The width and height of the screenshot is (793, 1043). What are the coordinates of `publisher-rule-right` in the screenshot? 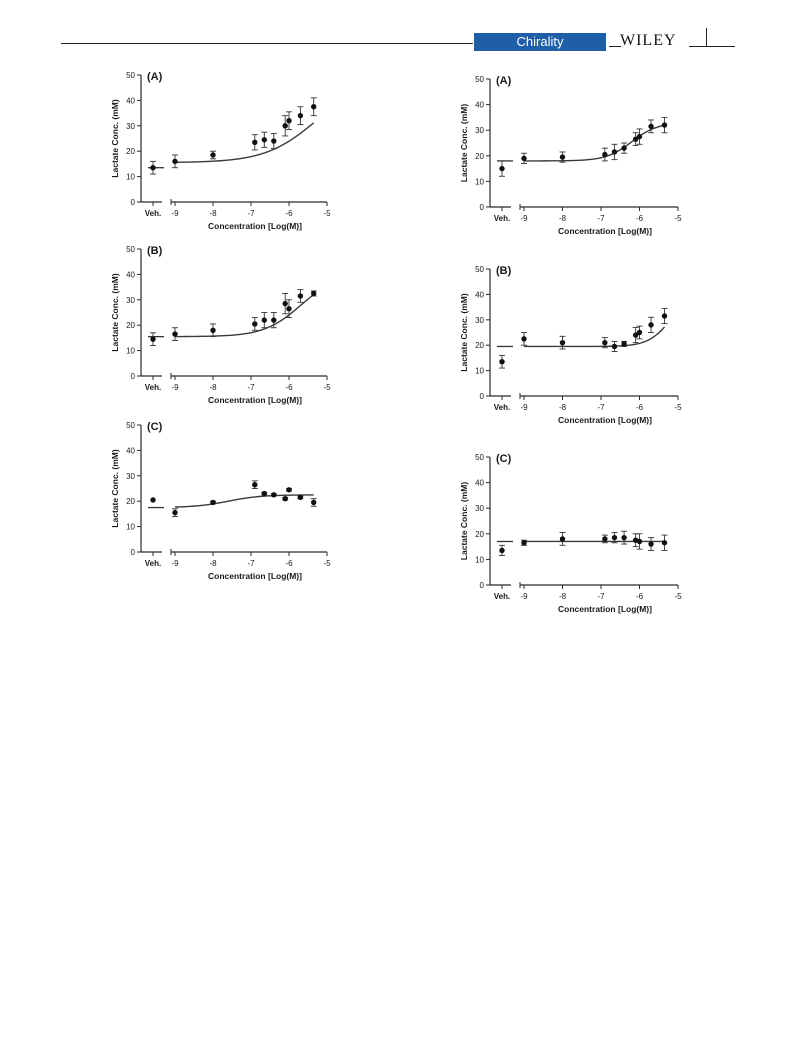 It's located at (712, 46).